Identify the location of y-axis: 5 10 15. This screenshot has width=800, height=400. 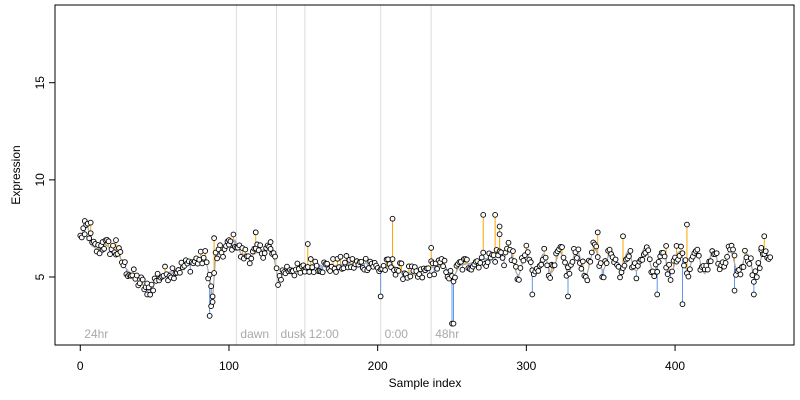
(44, 178).